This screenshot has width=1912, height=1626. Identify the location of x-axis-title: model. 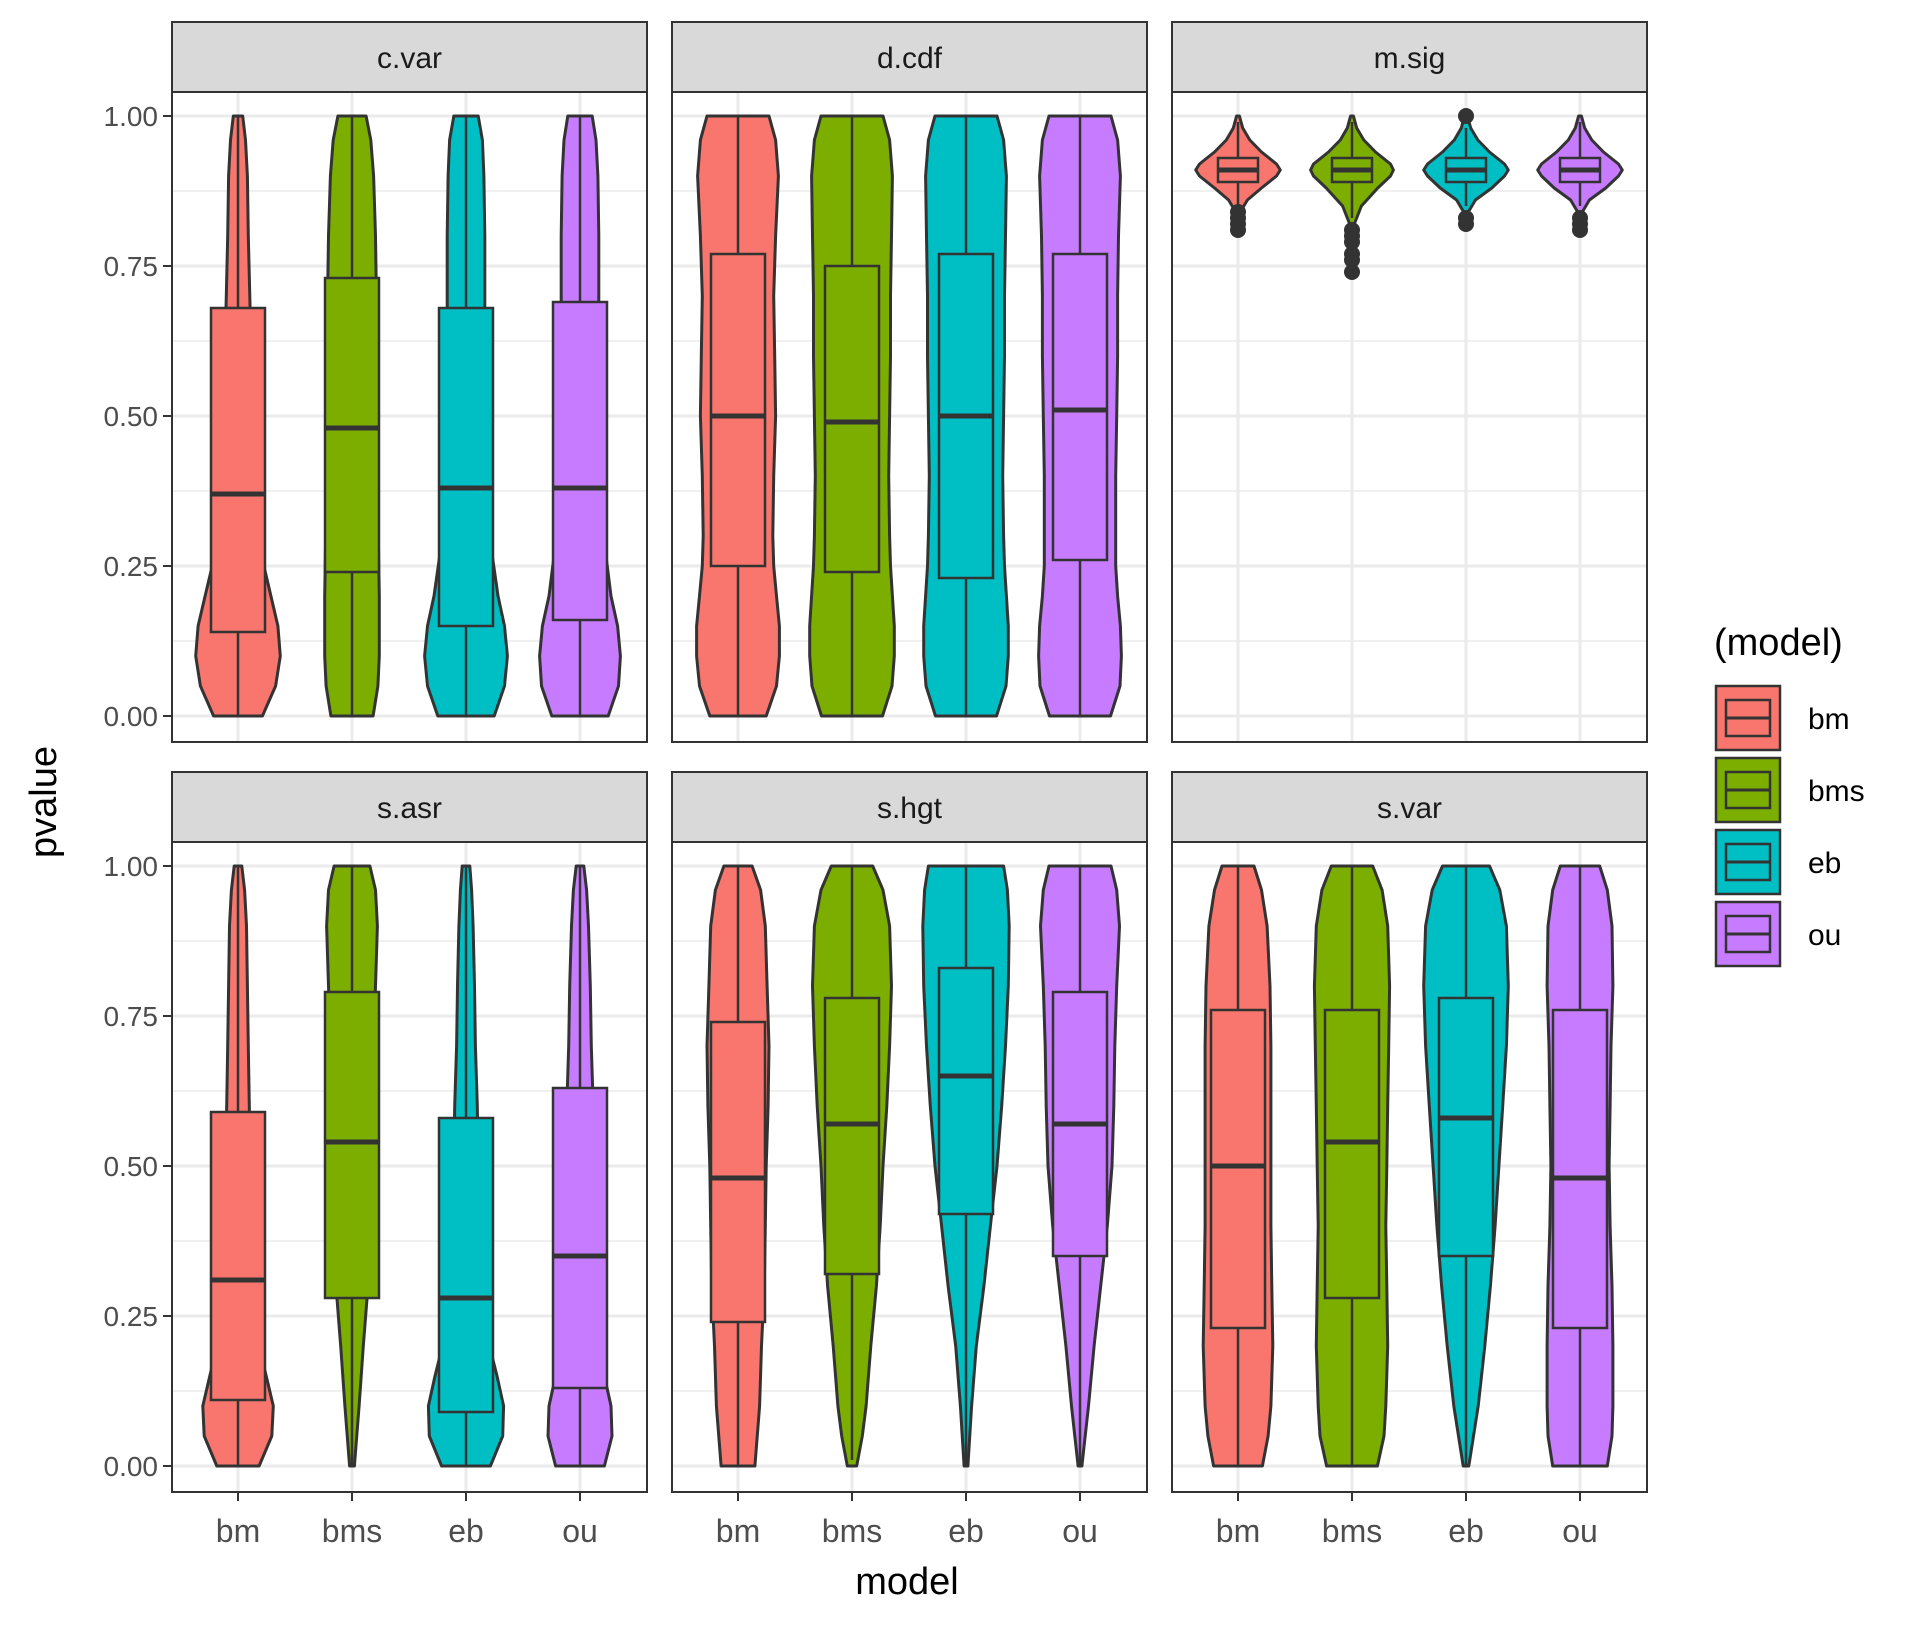
(907, 1582).